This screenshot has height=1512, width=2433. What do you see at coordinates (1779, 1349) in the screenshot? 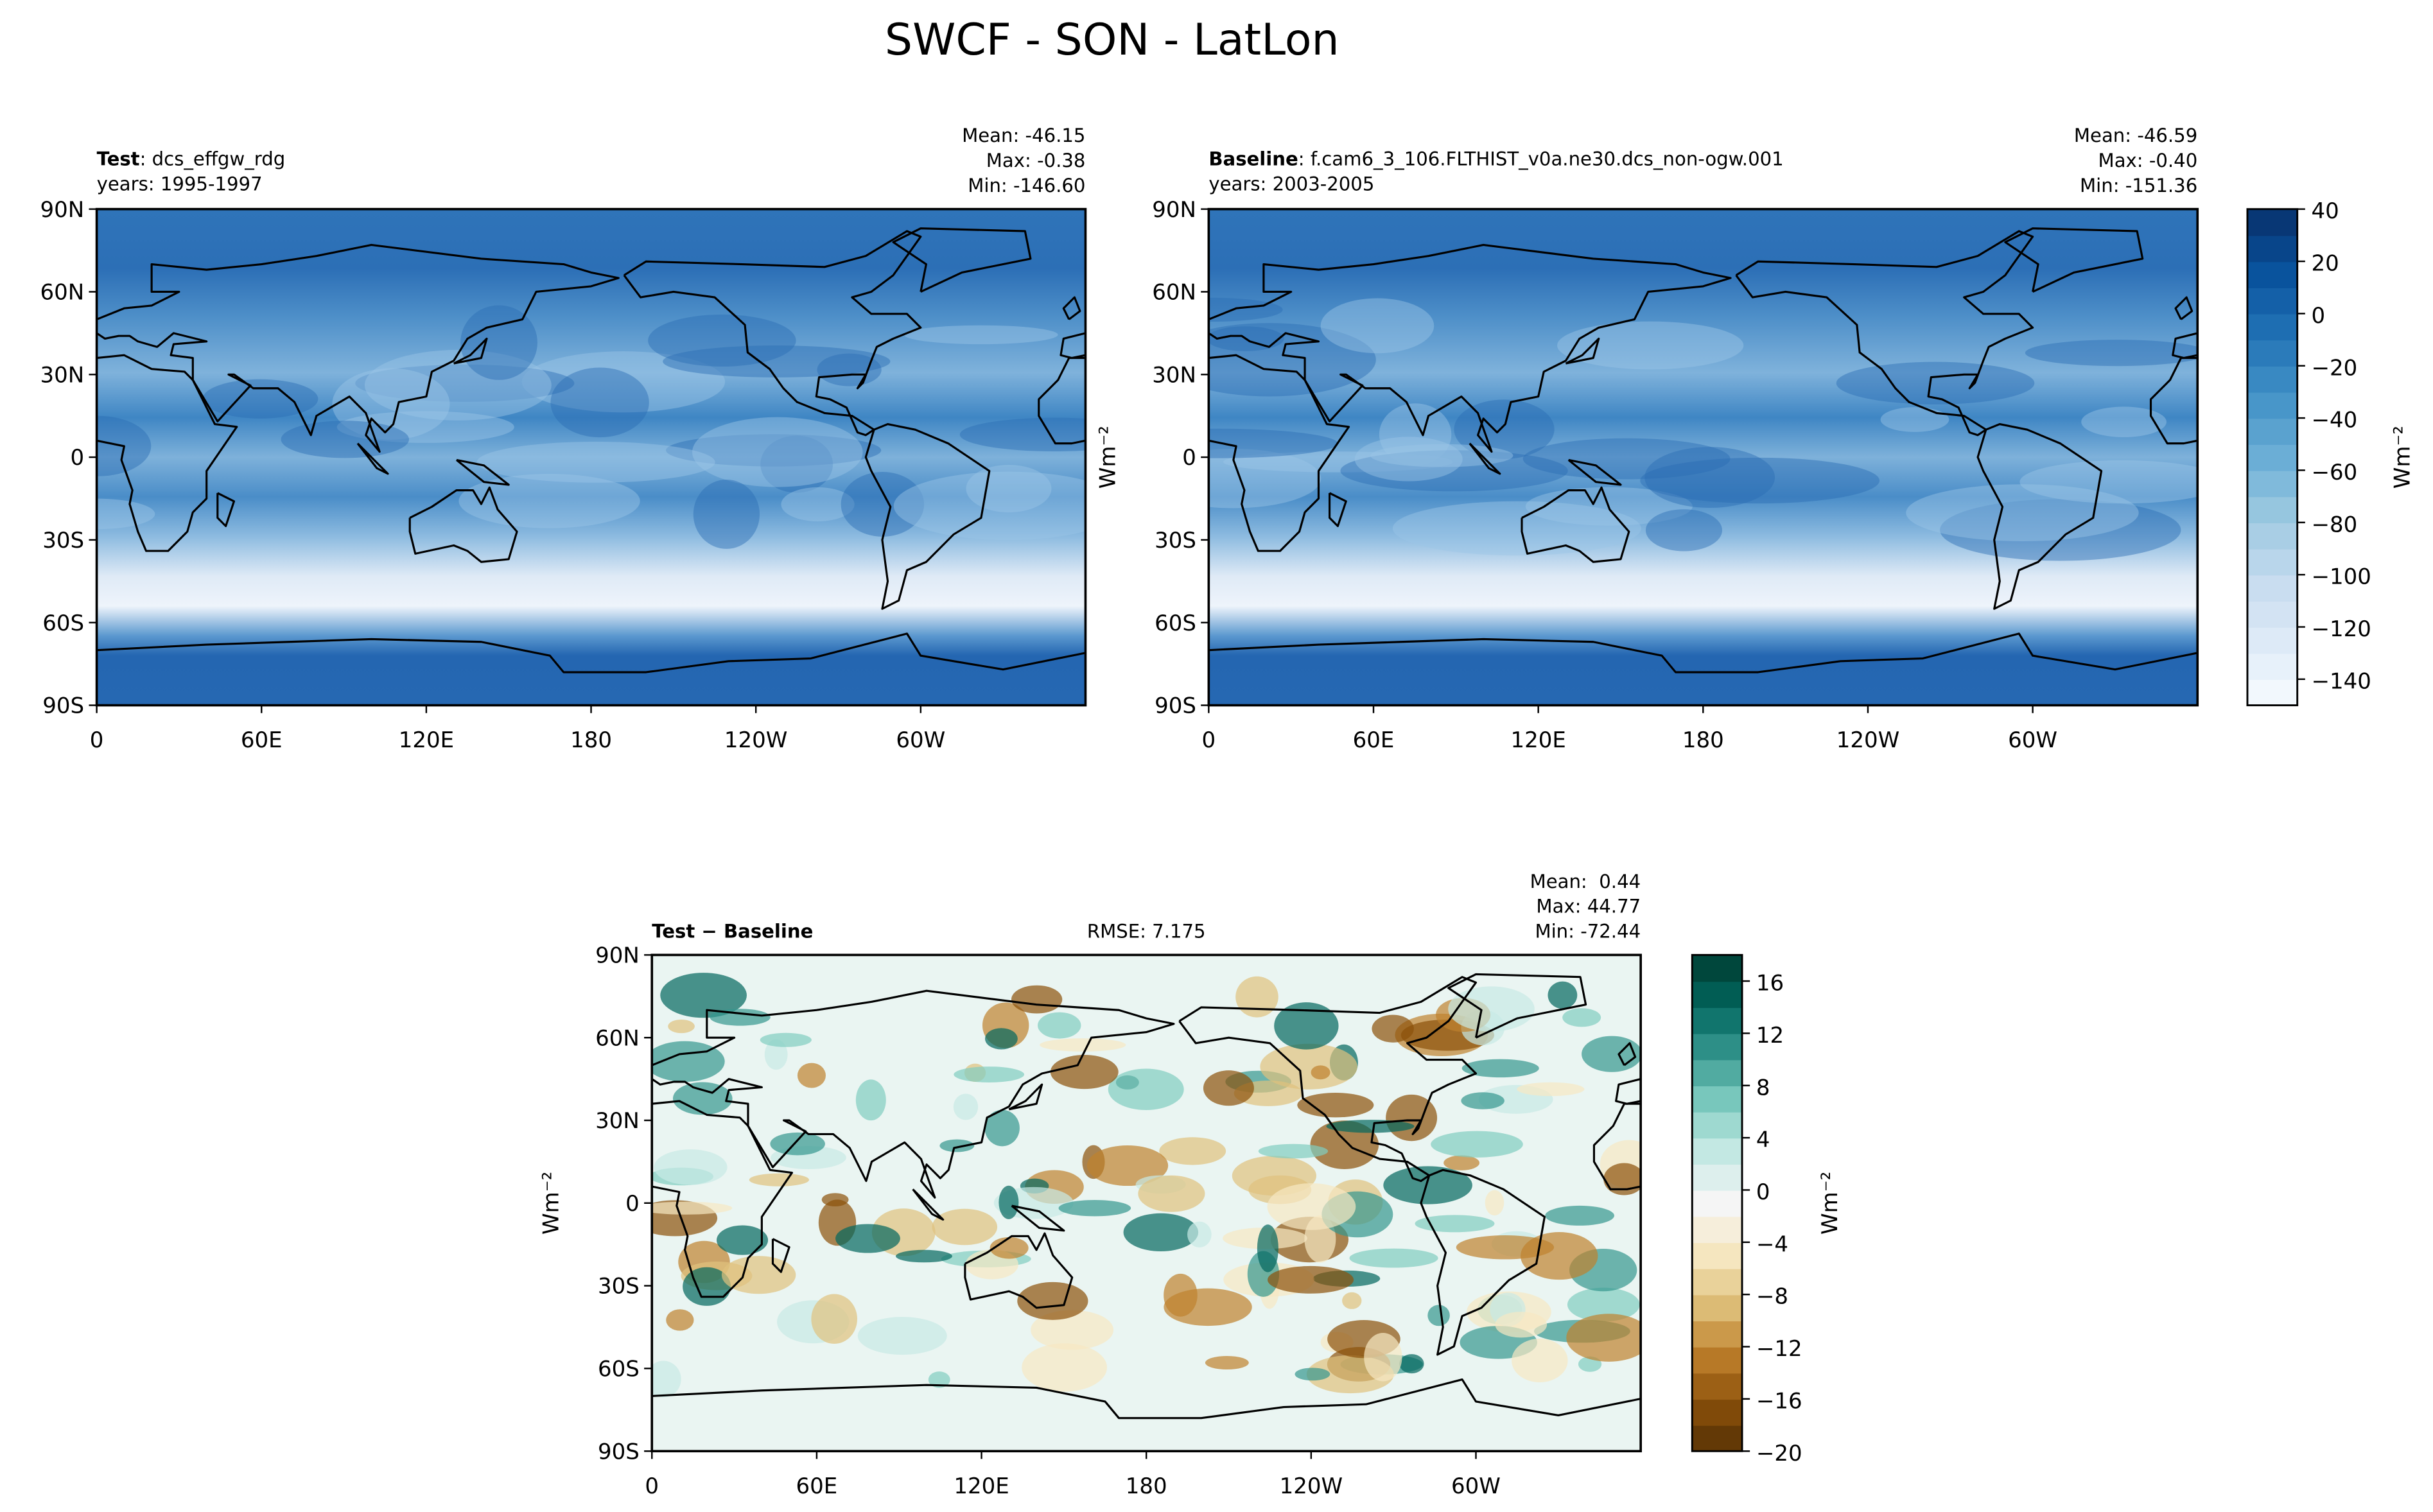
I see `colorbar-tick-label: −12` at bounding box center [1779, 1349].